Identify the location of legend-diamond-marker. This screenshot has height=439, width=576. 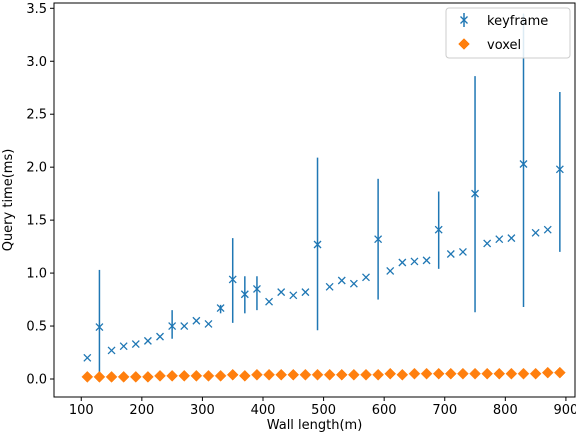
(464, 44).